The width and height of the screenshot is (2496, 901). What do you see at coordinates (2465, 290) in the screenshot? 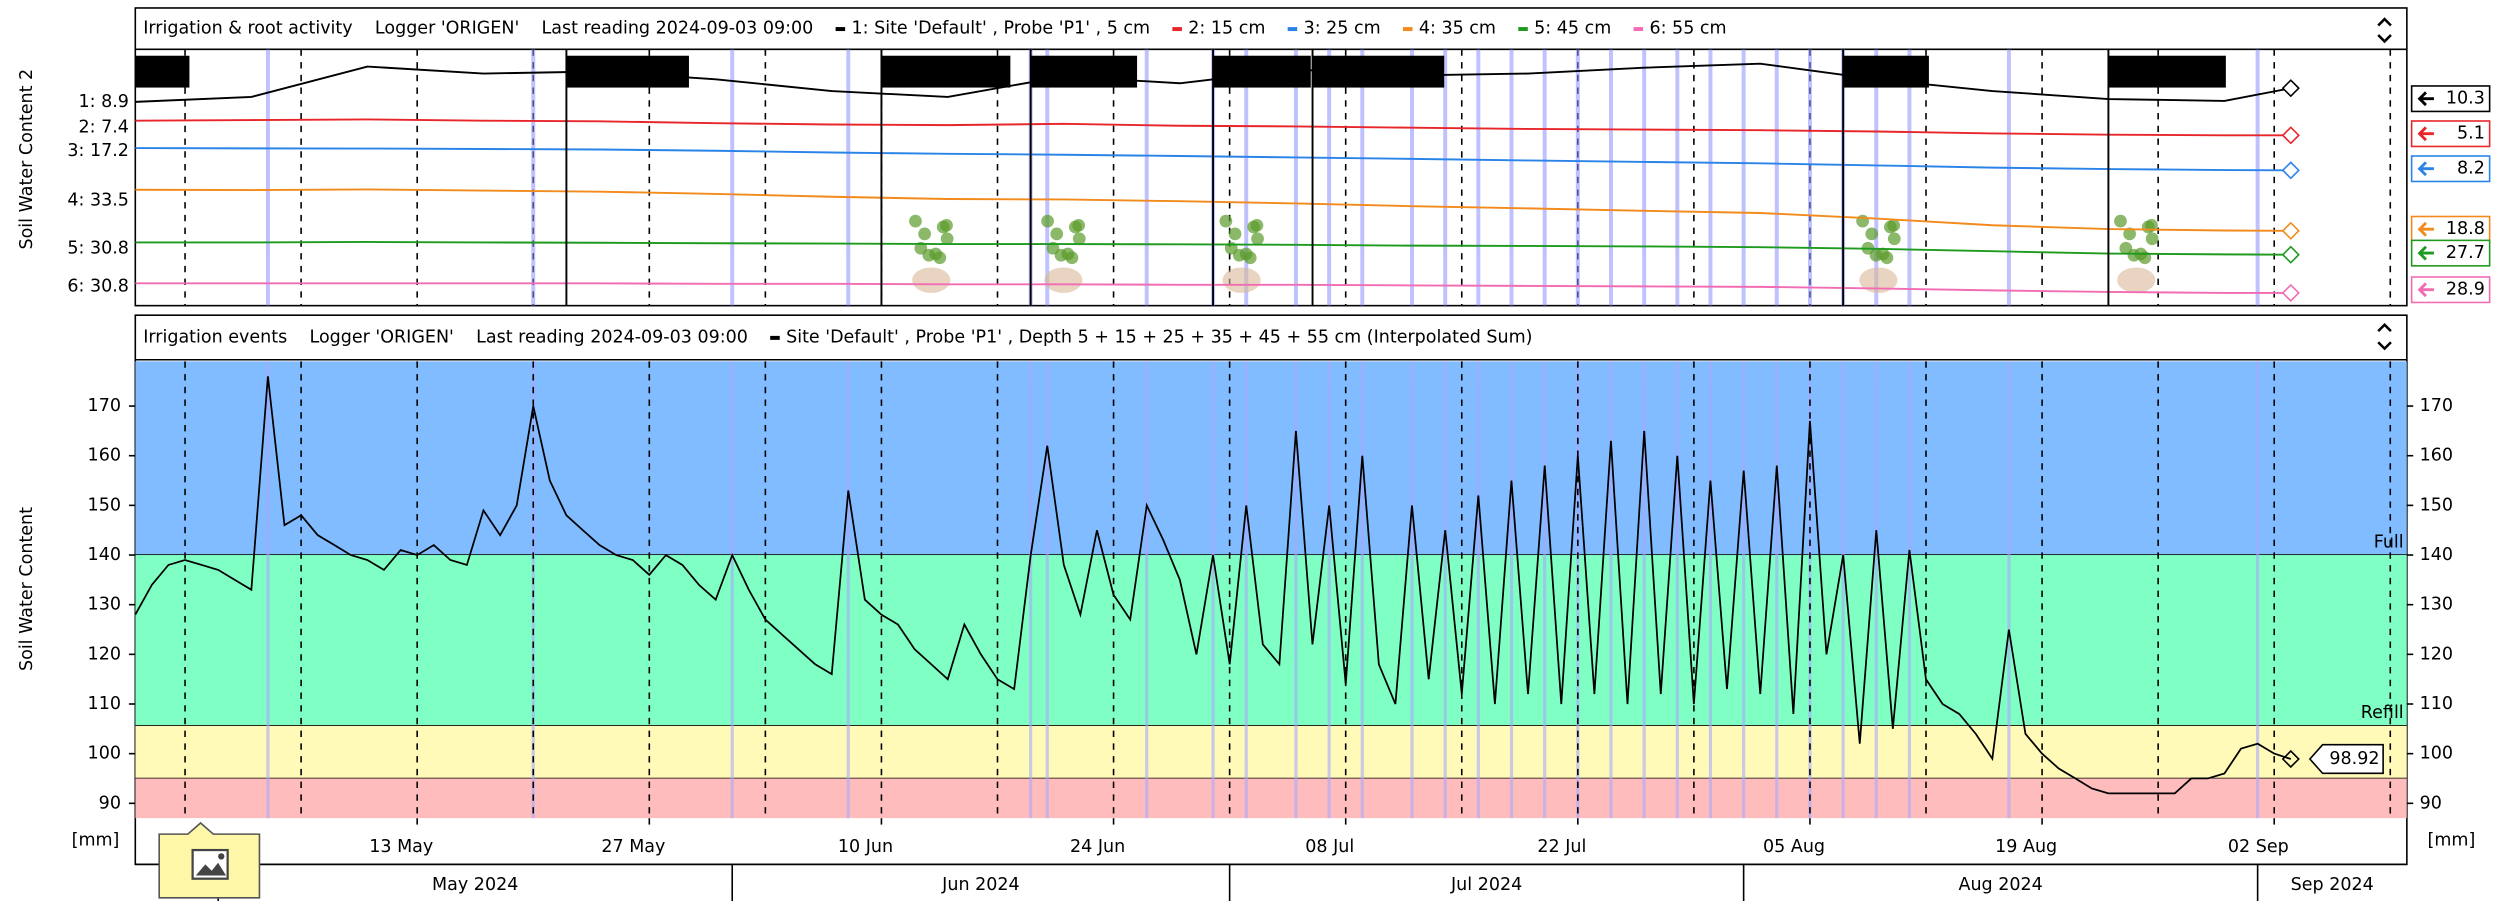
I see `end-label: 28.9` at bounding box center [2465, 290].